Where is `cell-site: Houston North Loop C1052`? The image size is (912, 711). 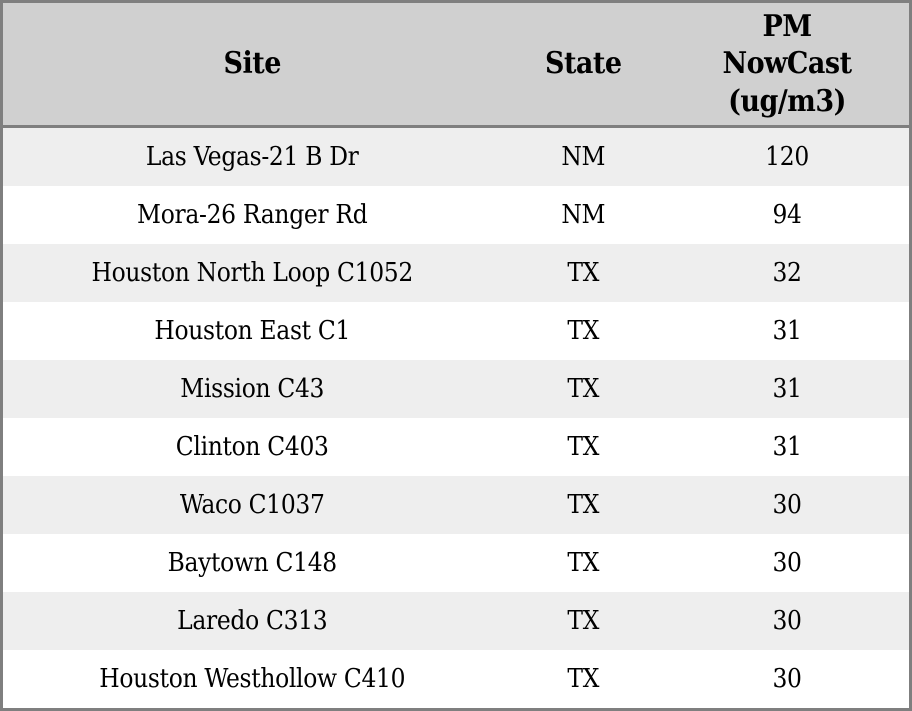 cell-site: Houston North Loop C1052 is located at coordinates (252, 273).